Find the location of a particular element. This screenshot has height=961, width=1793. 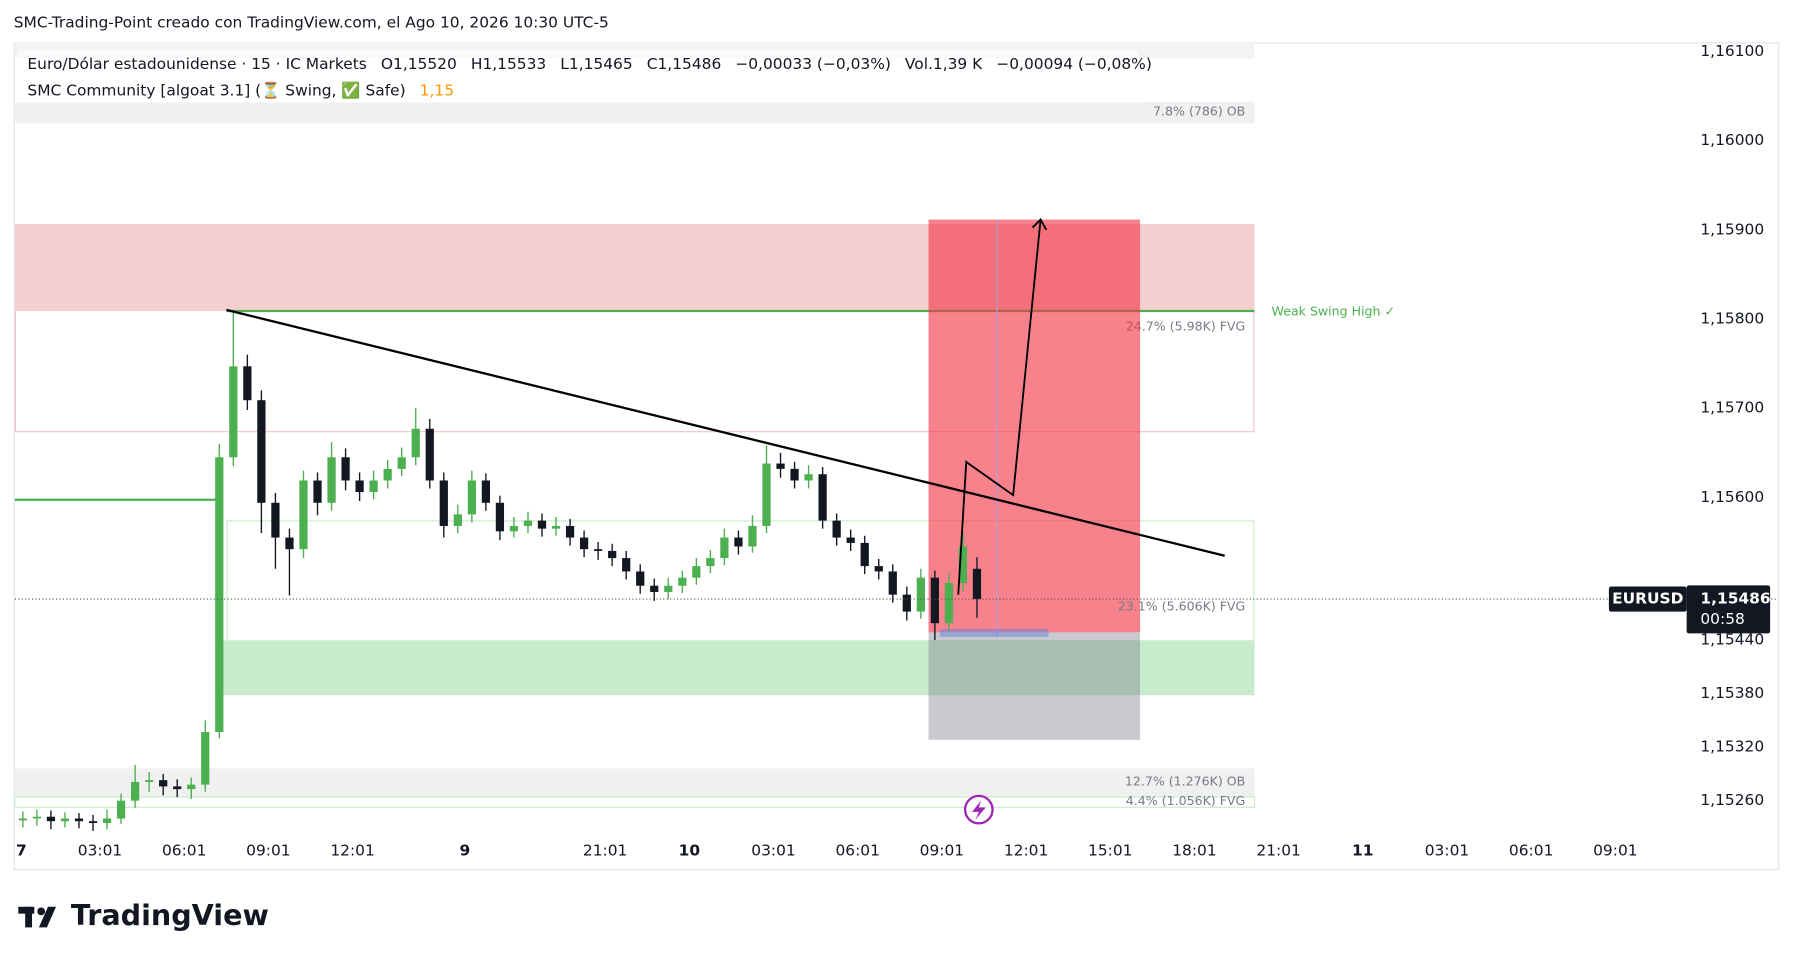

indicator-value: 1,15 is located at coordinates (437, 90).